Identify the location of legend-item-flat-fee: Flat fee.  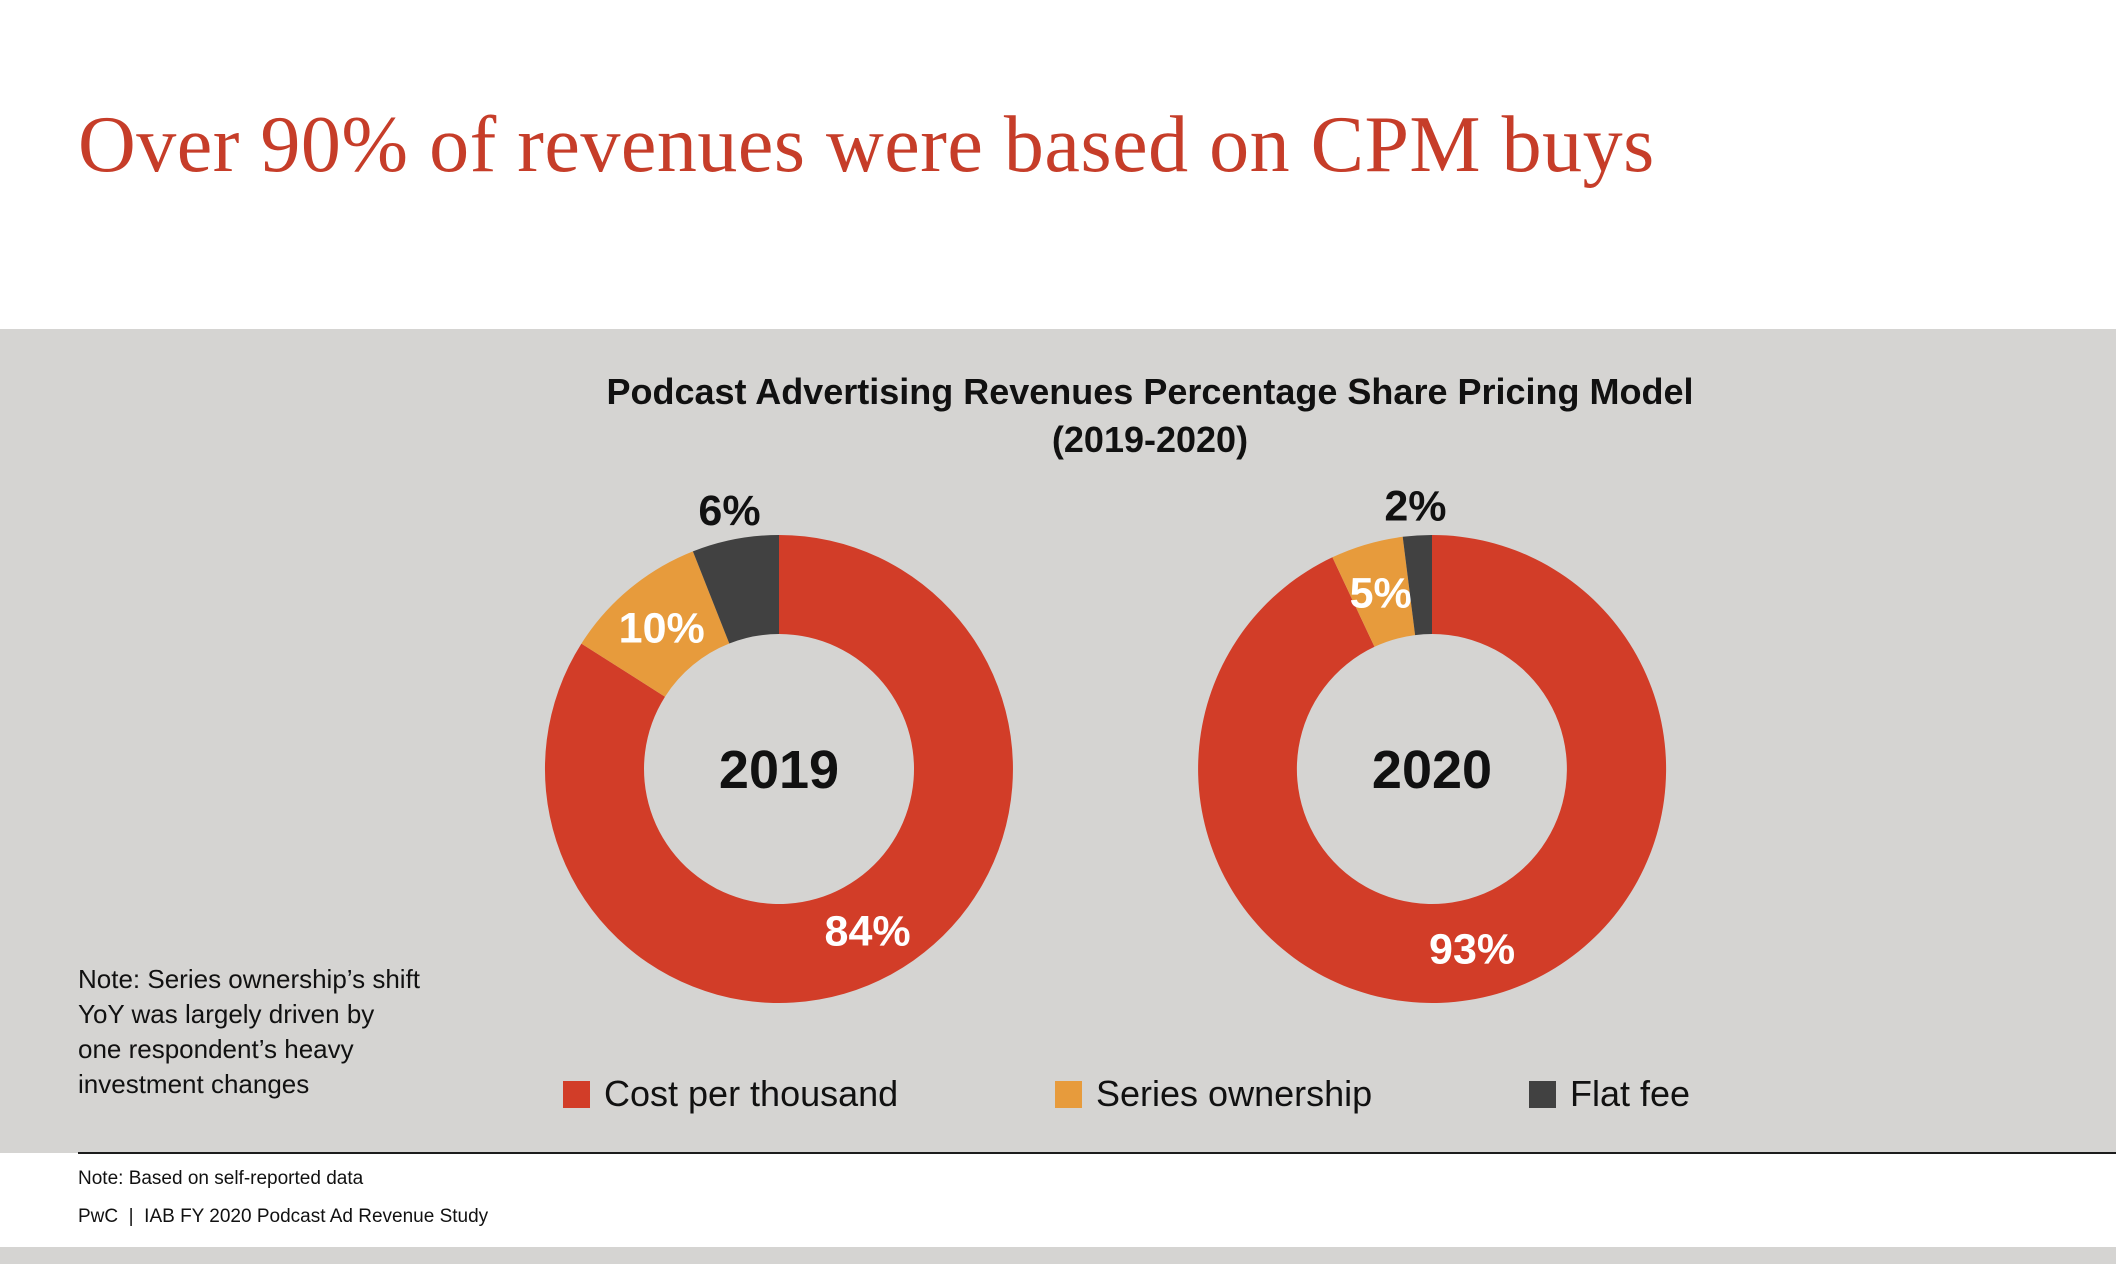
(1610, 1093).